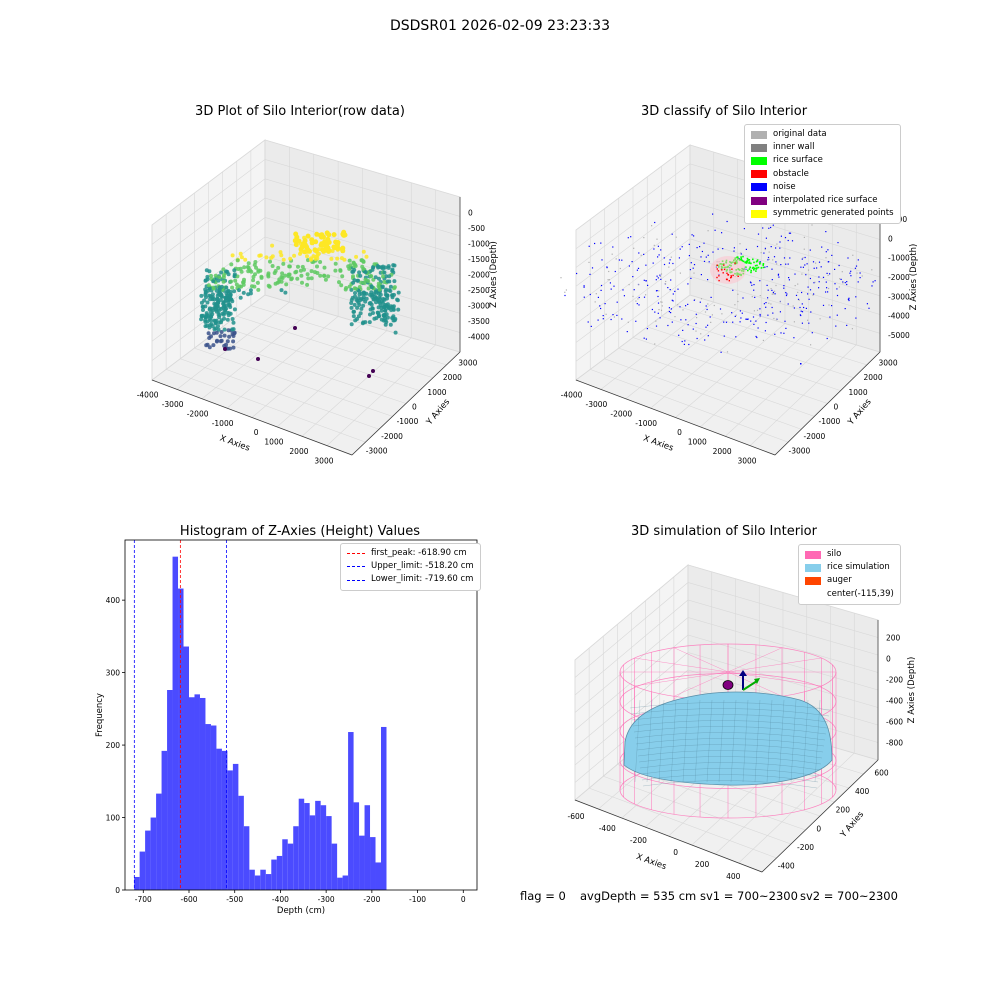 The image size is (1000, 1000). Describe the element at coordinates (830, 421) in the screenshot. I see `y-tick-label: -1000` at that location.